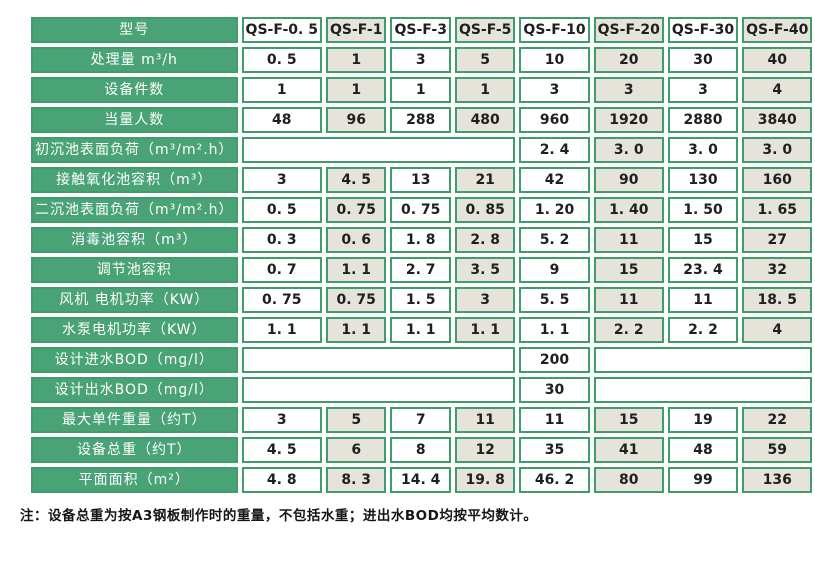 Image resolution: width=815 pixels, height=573 pixels. I want to click on cell-value: 160, so click(777, 180).